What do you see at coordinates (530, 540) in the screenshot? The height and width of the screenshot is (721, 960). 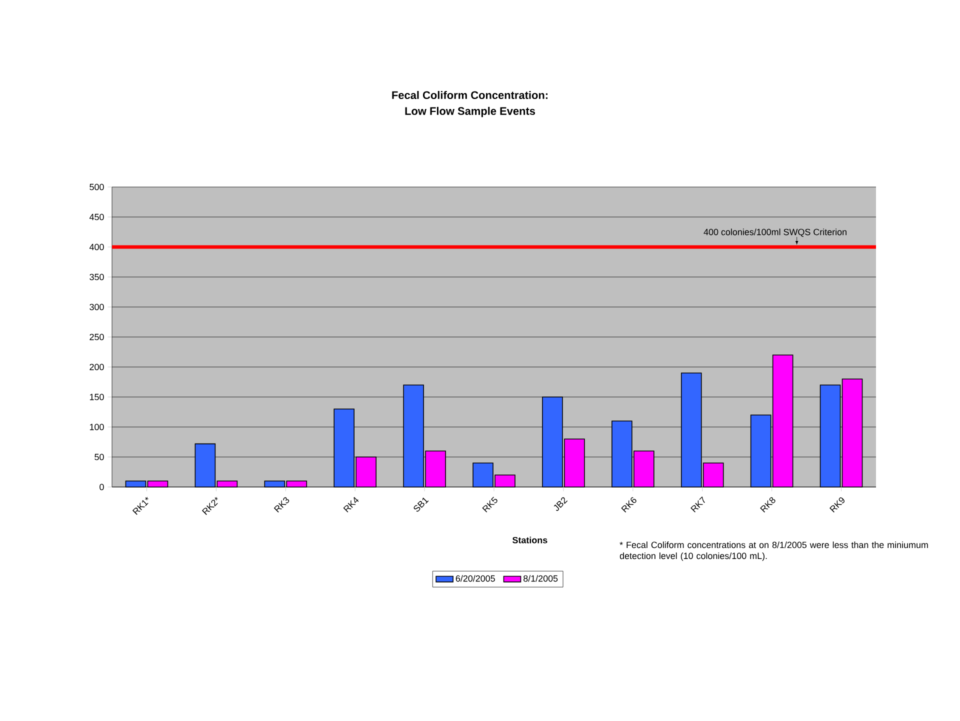 I see `x-axis-title: Stations` at bounding box center [530, 540].